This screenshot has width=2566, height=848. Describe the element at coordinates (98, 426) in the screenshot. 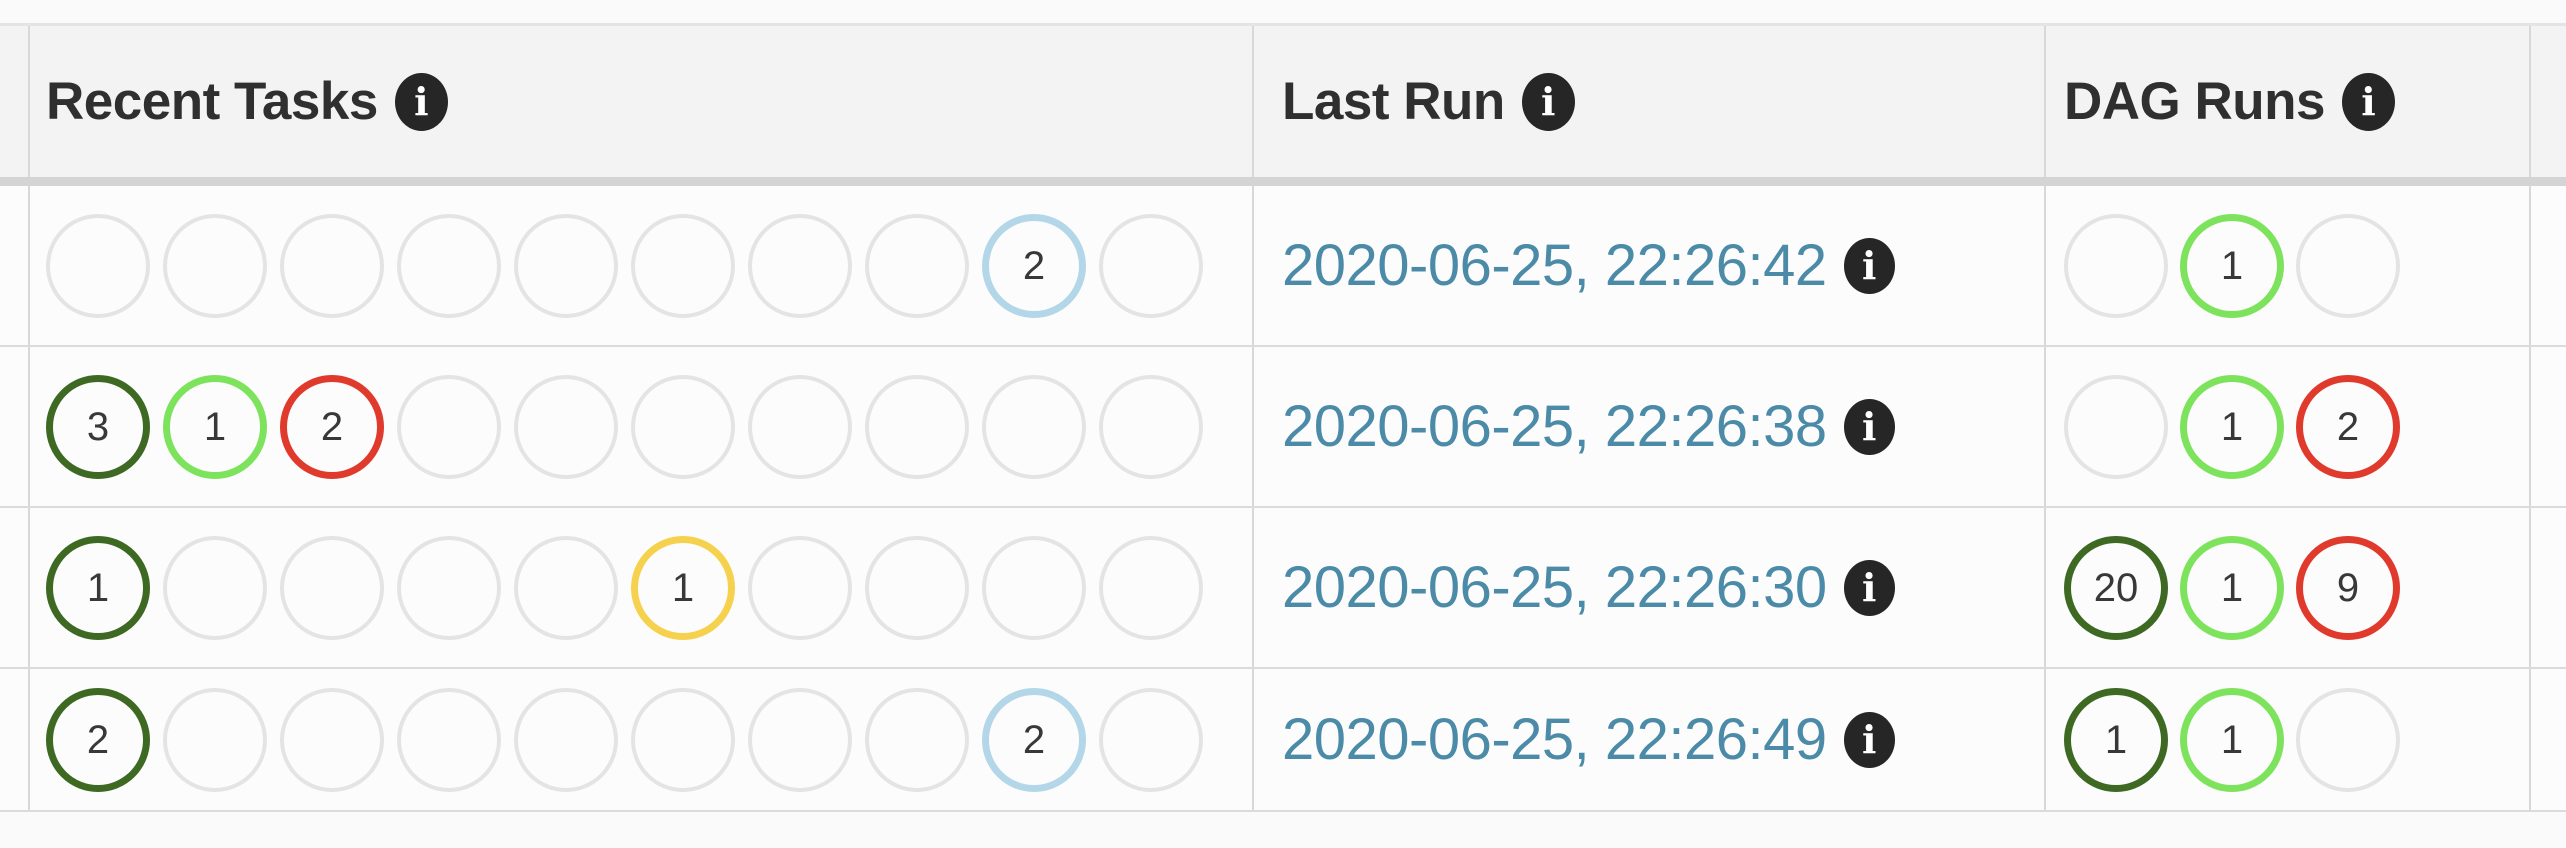

I see `recent-task-count-circle: 3` at that location.